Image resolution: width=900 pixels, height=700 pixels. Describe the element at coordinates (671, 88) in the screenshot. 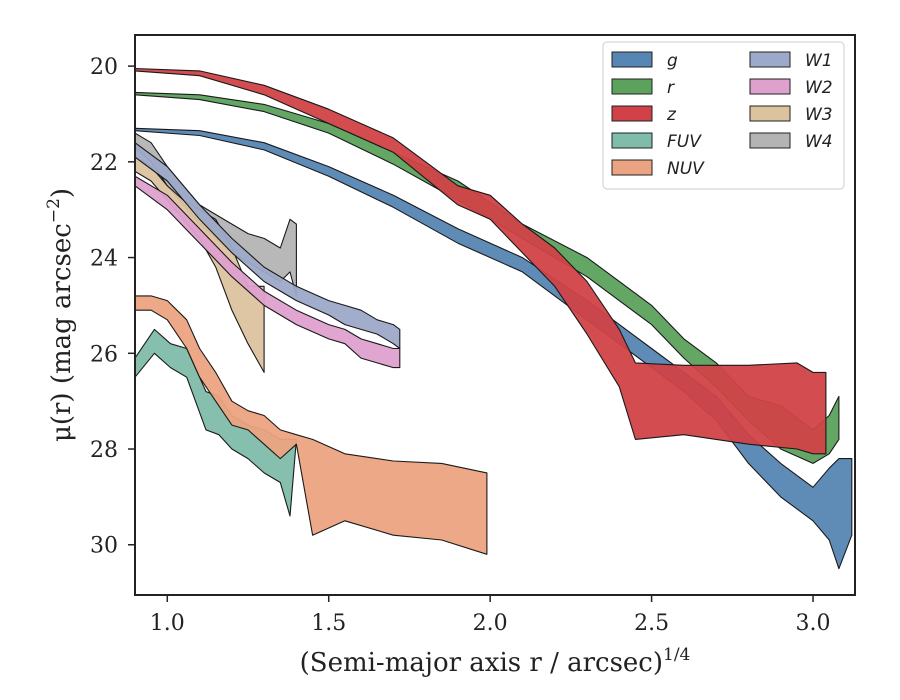

I see `legend-label-r: r` at that location.